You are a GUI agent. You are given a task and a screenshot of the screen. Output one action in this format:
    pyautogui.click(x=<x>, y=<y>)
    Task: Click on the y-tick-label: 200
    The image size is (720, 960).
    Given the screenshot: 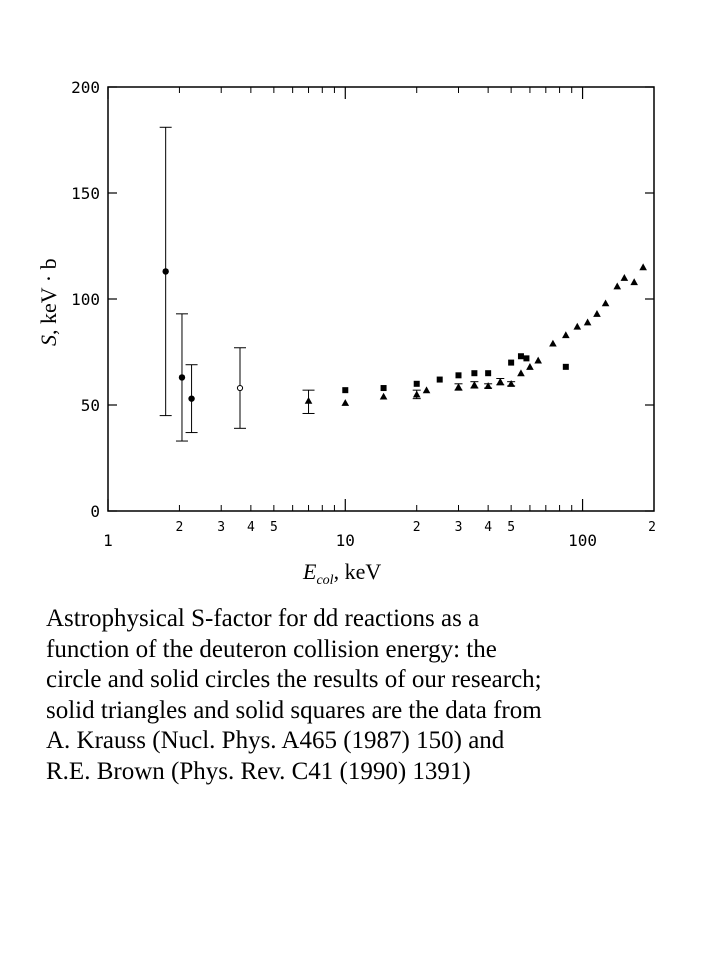 What is the action you would take?
    pyautogui.click(x=85, y=87)
    